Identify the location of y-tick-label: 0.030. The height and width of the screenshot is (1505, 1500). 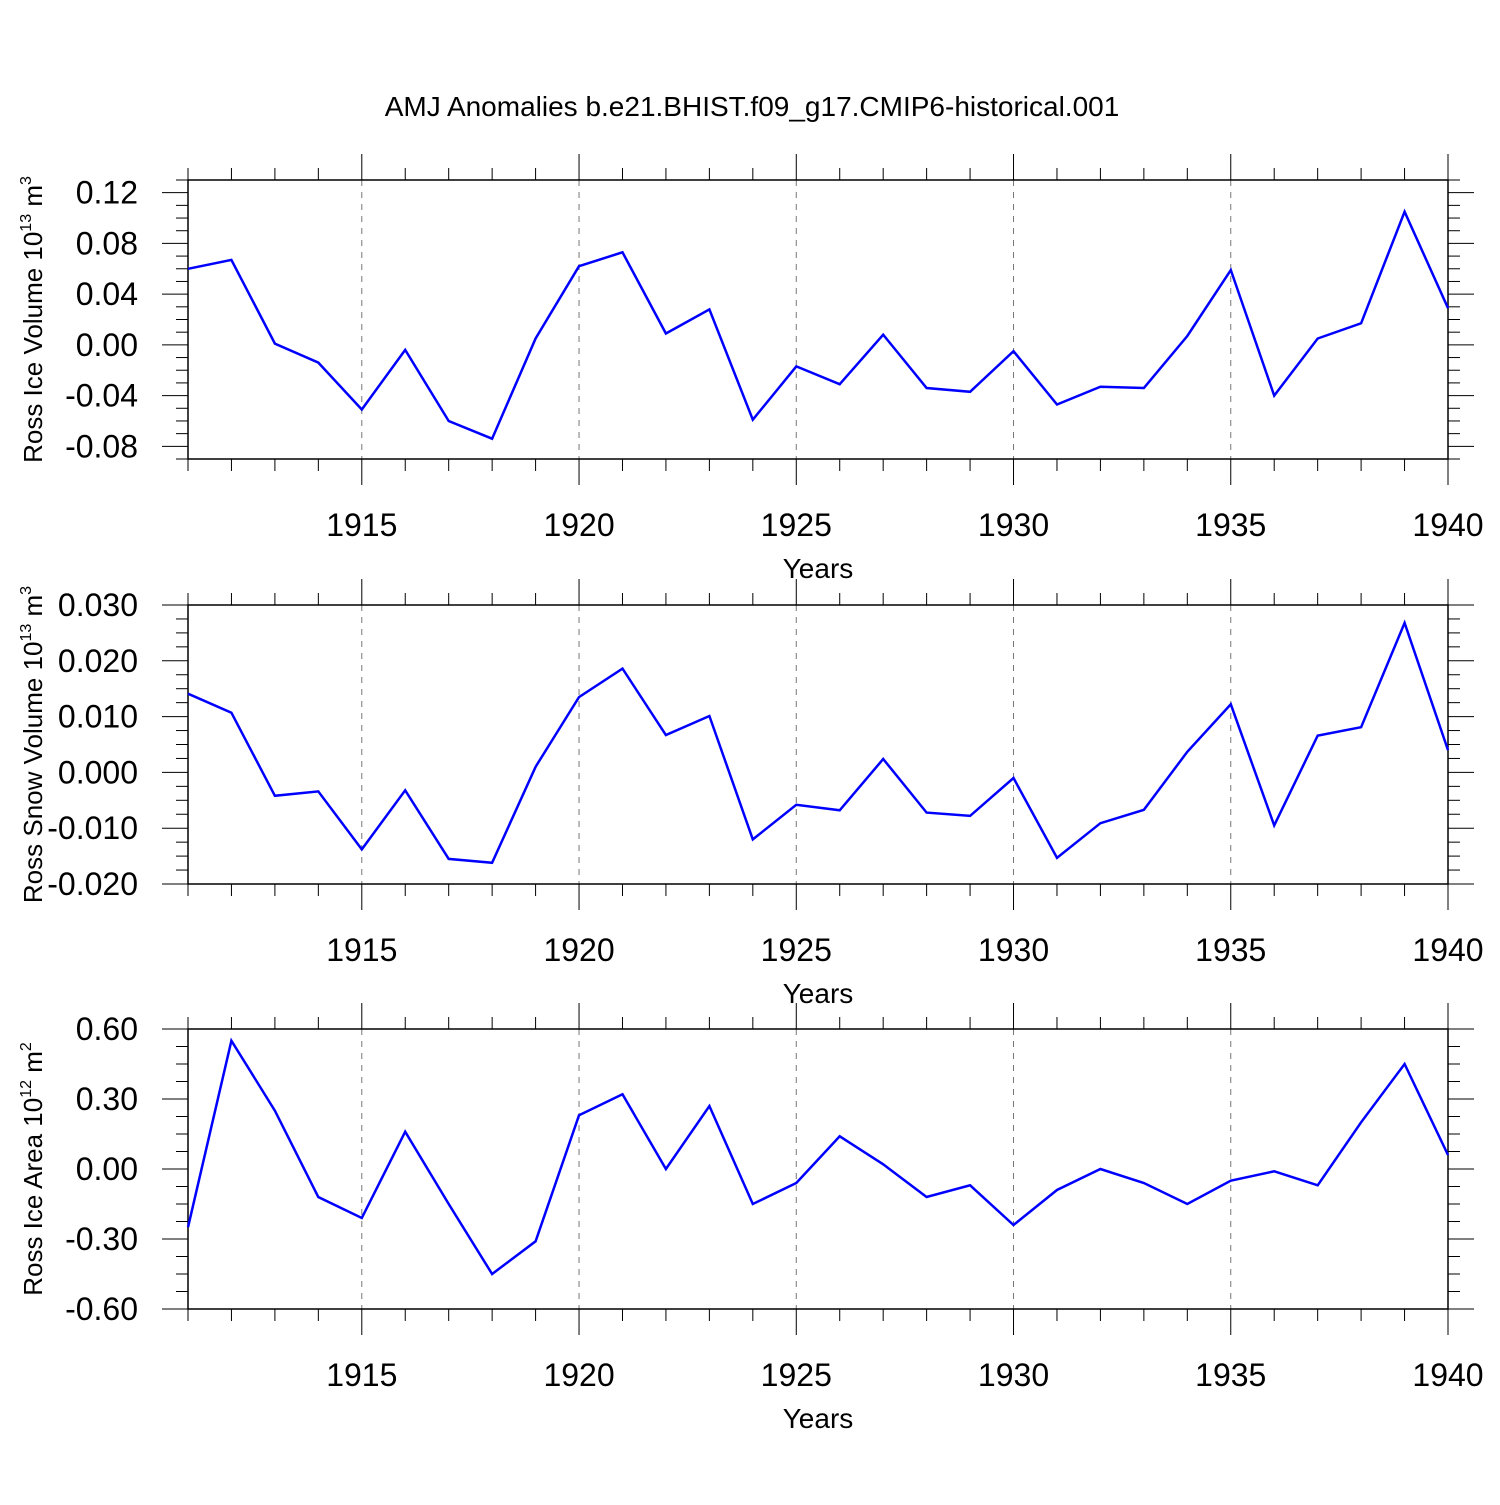
(98, 605).